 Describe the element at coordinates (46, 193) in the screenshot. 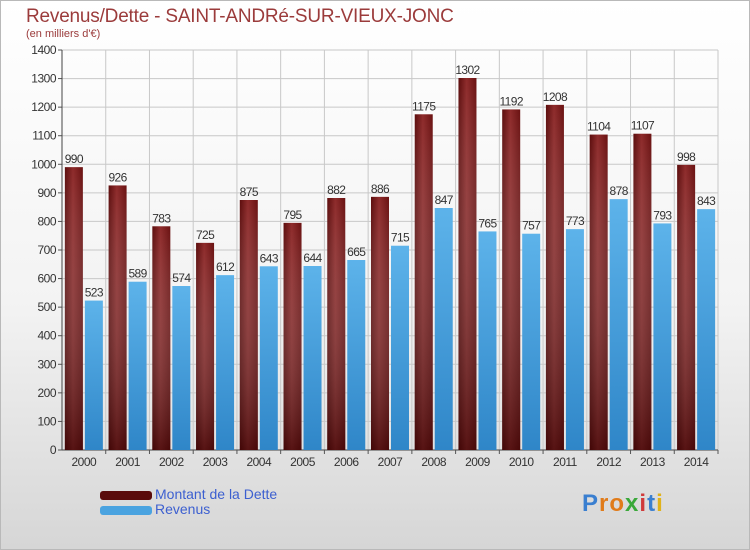

I see `y-tick-label: 900` at that location.